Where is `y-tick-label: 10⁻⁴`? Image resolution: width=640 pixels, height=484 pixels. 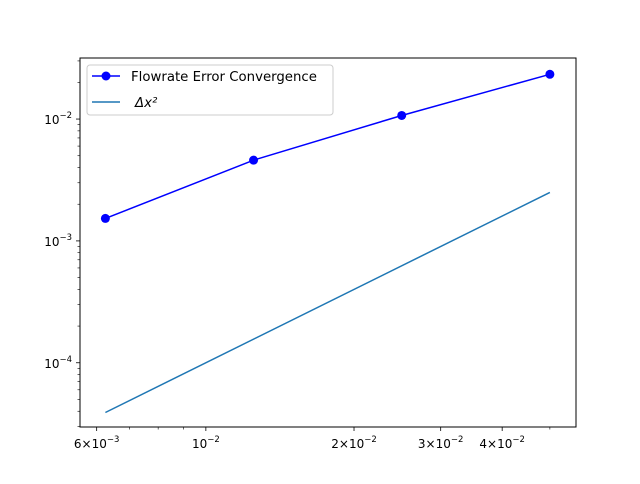
y-tick-label: 10⁻⁴ is located at coordinates (58, 363).